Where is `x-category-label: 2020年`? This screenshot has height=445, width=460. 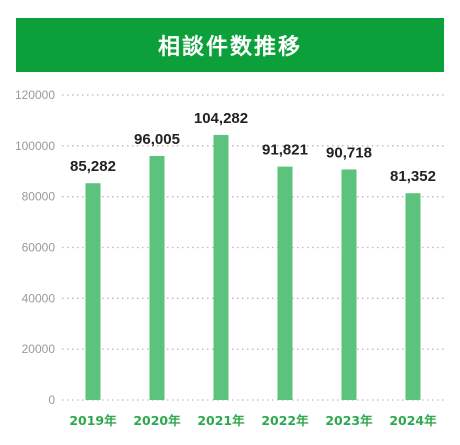 x-category-label: 2020年 is located at coordinates (157, 420).